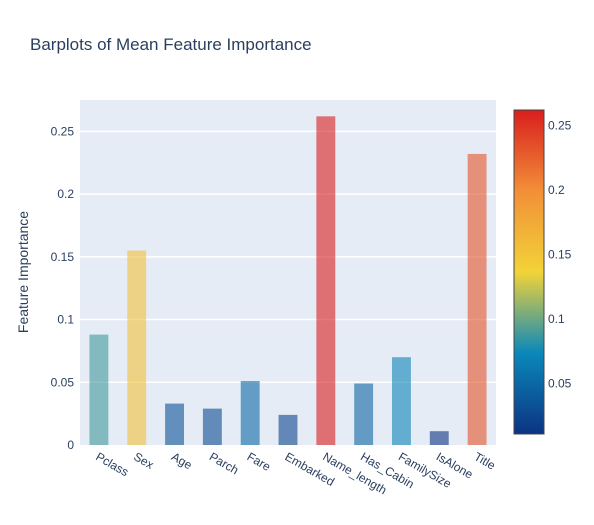 The height and width of the screenshot is (525, 594). I want to click on y-tick-label: 0.25, so click(63, 131).